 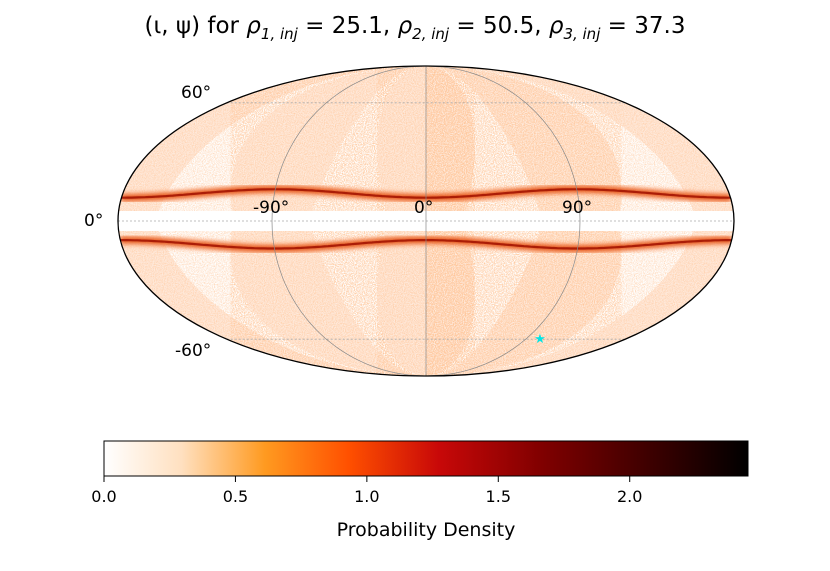 What do you see at coordinates (540, 339) in the screenshot?
I see `injection-star-icon: ★` at bounding box center [540, 339].